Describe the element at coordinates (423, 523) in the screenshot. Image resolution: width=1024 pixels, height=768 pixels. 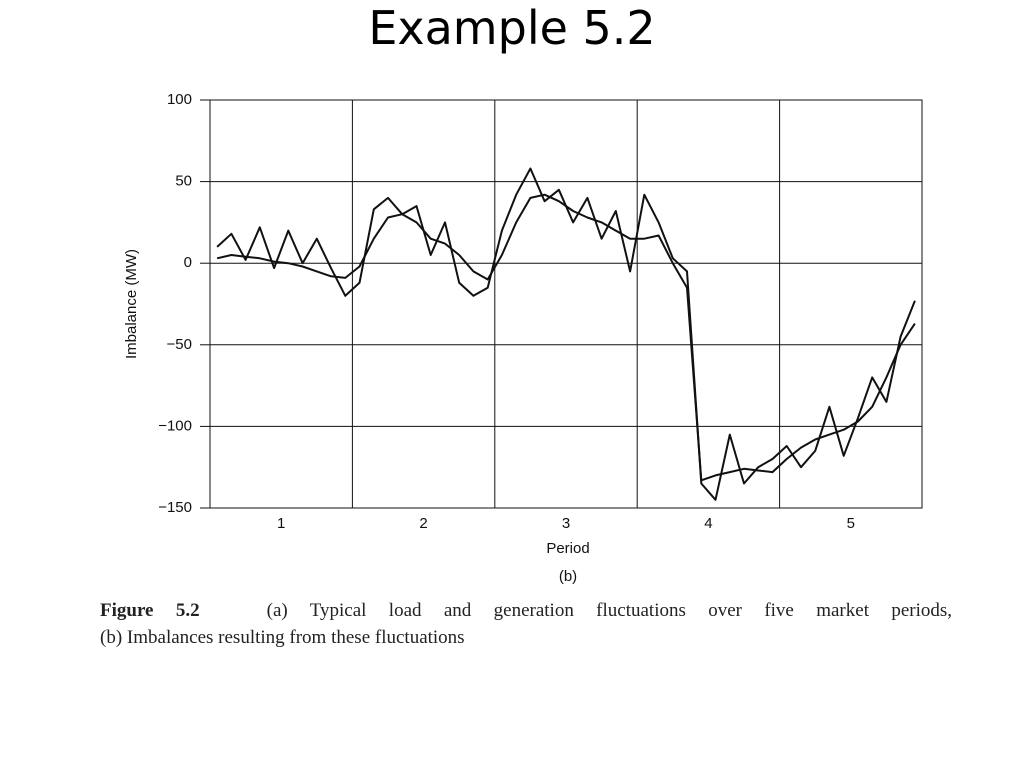
I see `x-tick-label: 2` at that location.